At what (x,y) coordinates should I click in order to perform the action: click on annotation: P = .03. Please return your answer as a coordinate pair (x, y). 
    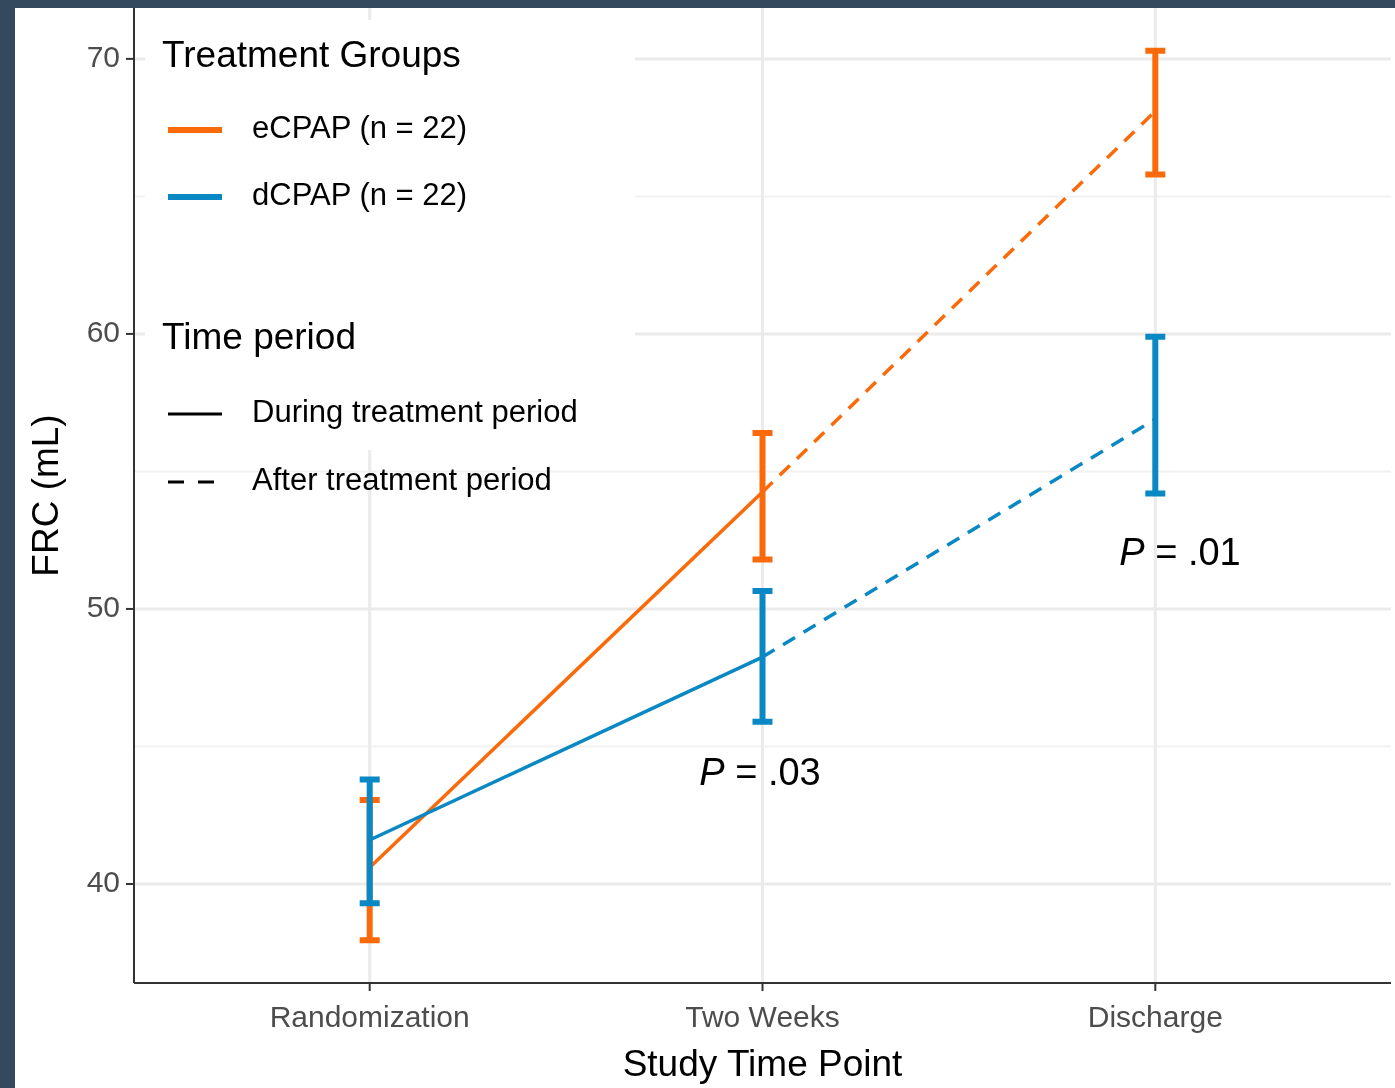
    Looking at the image, I should click on (760, 772).